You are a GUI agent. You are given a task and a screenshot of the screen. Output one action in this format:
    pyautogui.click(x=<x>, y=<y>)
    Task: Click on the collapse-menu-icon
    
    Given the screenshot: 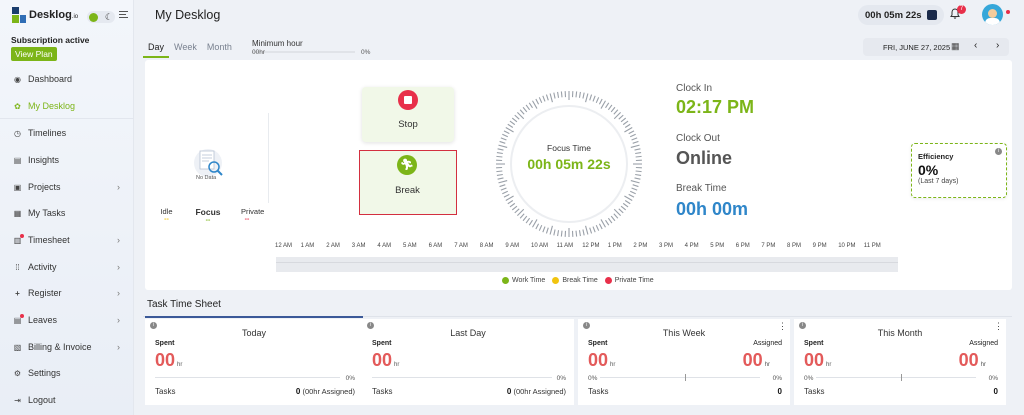 What is the action you would take?
    pyautogui.click(x=123, y=15)
    